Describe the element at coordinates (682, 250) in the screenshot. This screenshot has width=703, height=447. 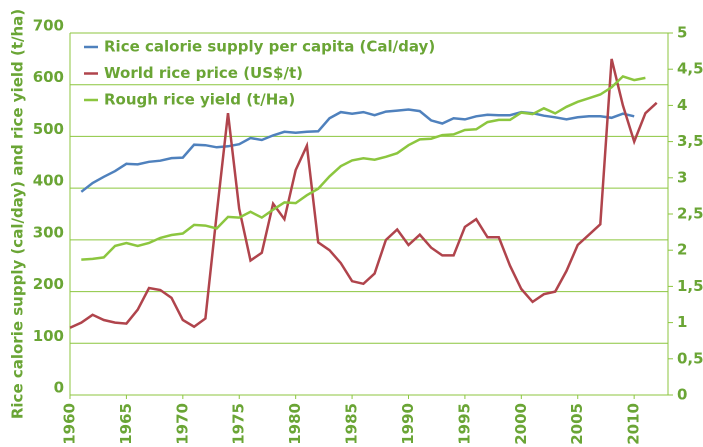
I see `y2-tick-label: 2` at that location.